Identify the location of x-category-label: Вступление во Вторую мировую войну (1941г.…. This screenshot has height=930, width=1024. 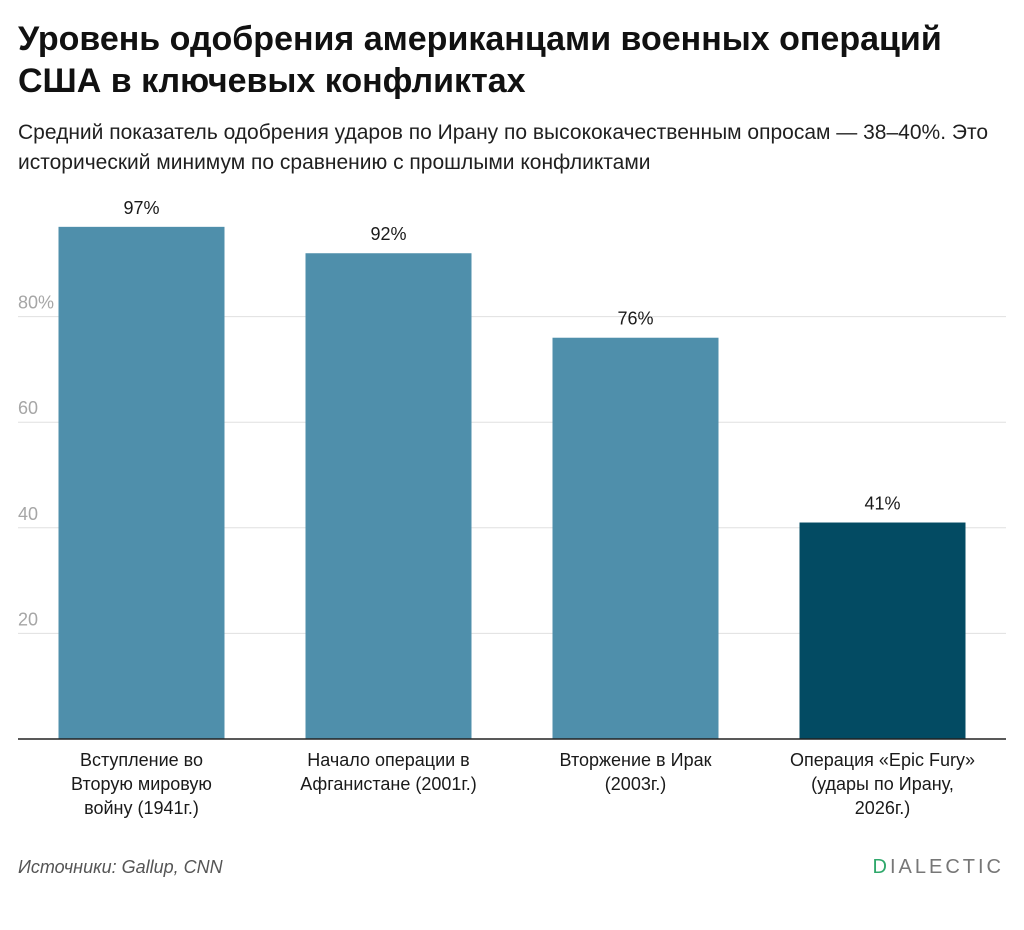
(141, 784).